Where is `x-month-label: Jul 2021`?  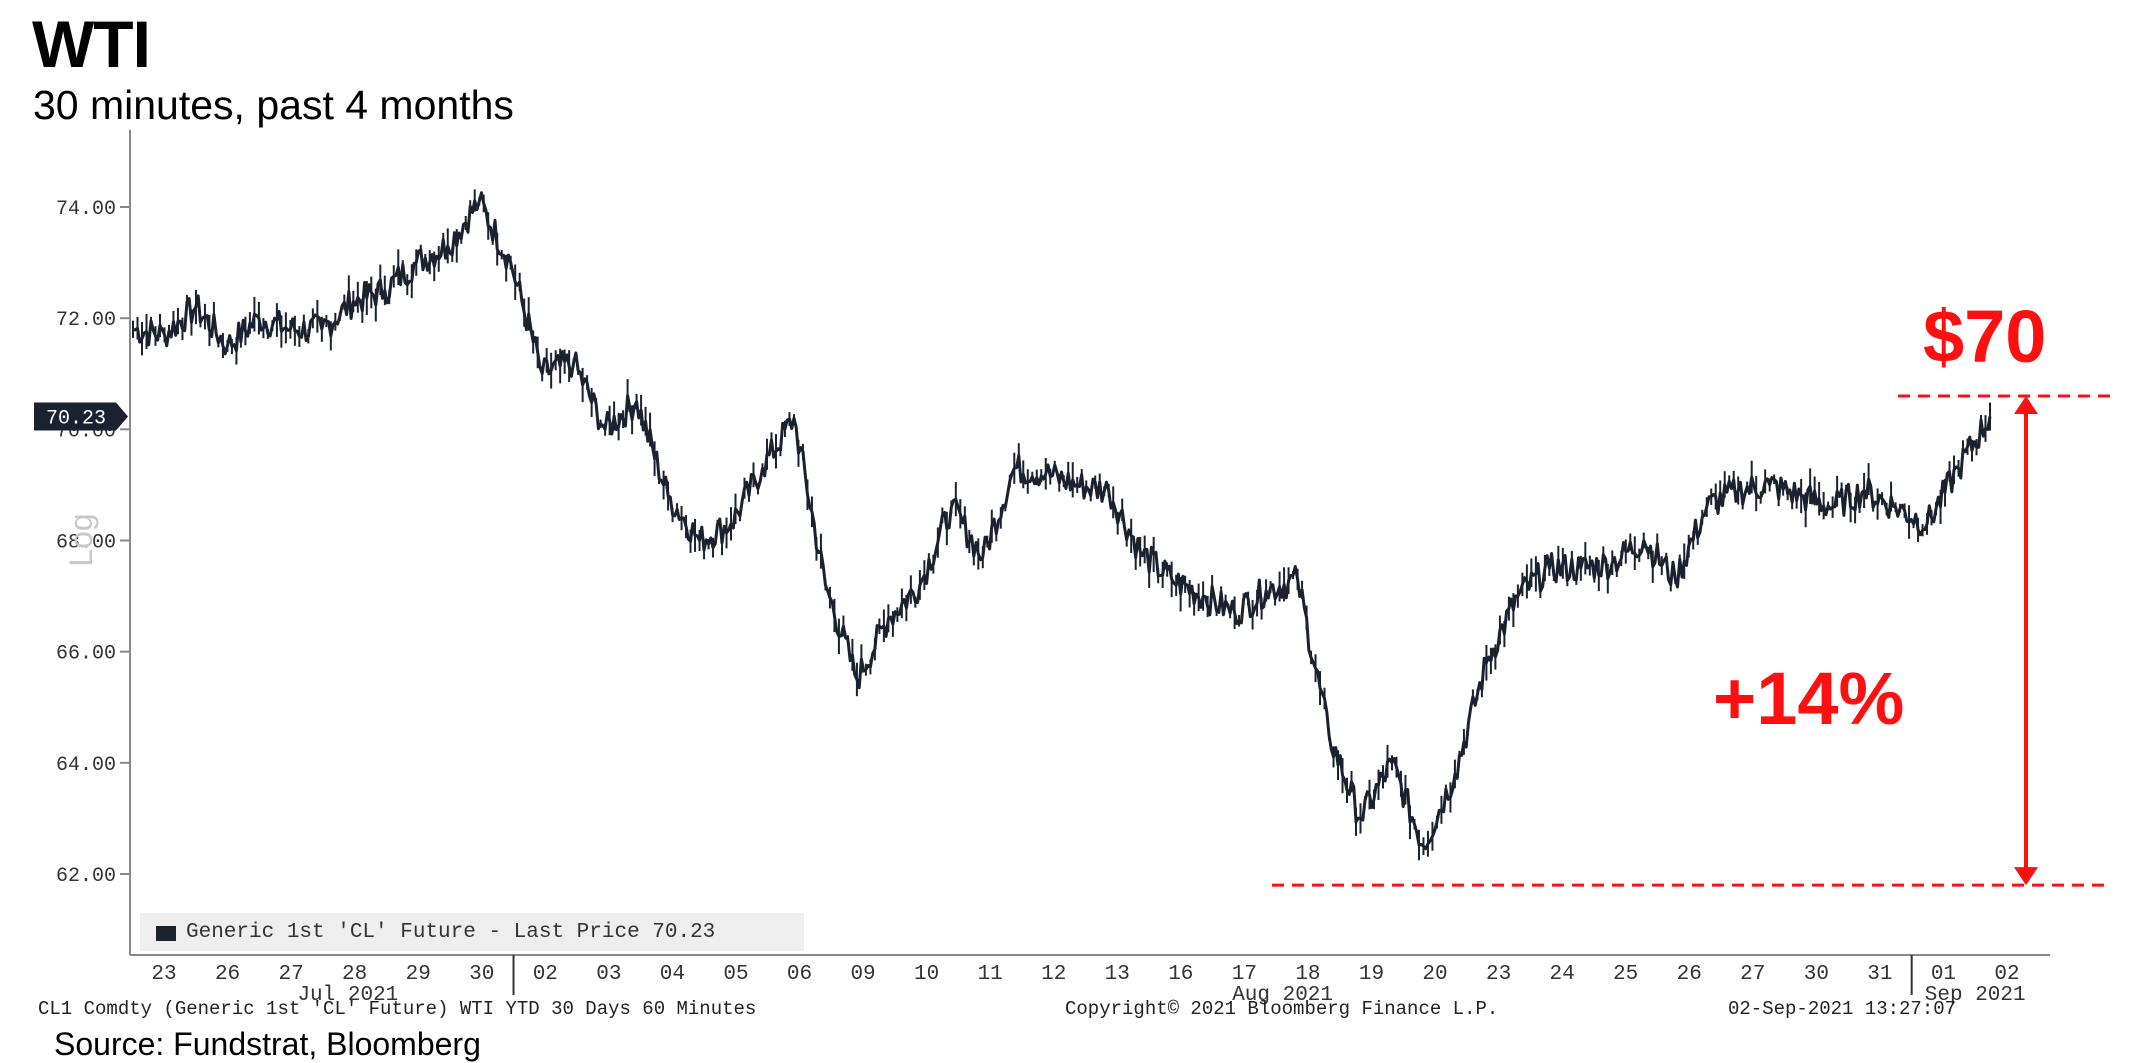
x-month-label: Jul 2021 is located at coordinates (347, 995).